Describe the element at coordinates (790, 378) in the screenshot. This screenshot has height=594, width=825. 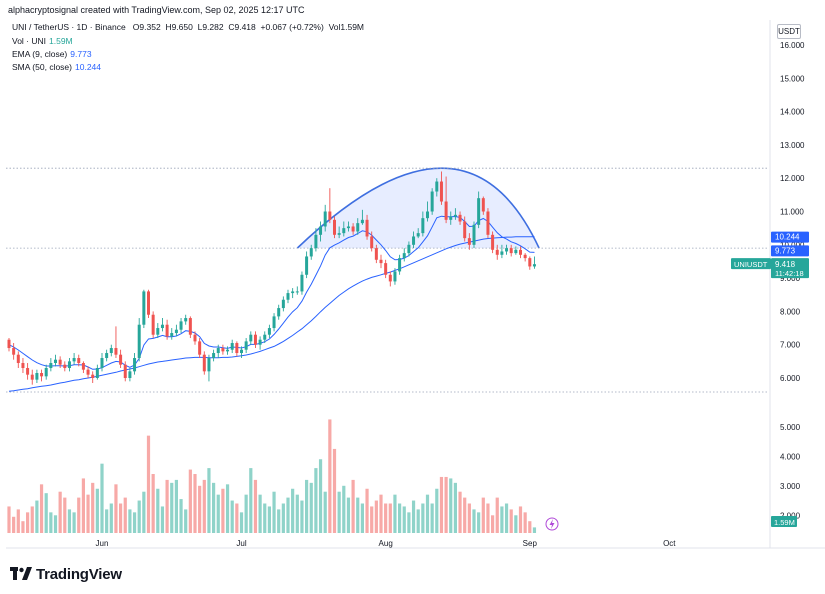
I see `price-tick-label: 6.000` at that location.